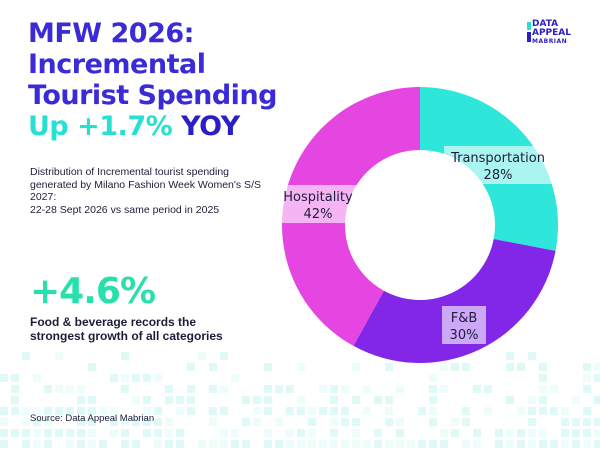  What do you see at coordinates (498, 175) in the screenshot?
I see `slice-value-label: 28%` at bounding box center [498, 175].